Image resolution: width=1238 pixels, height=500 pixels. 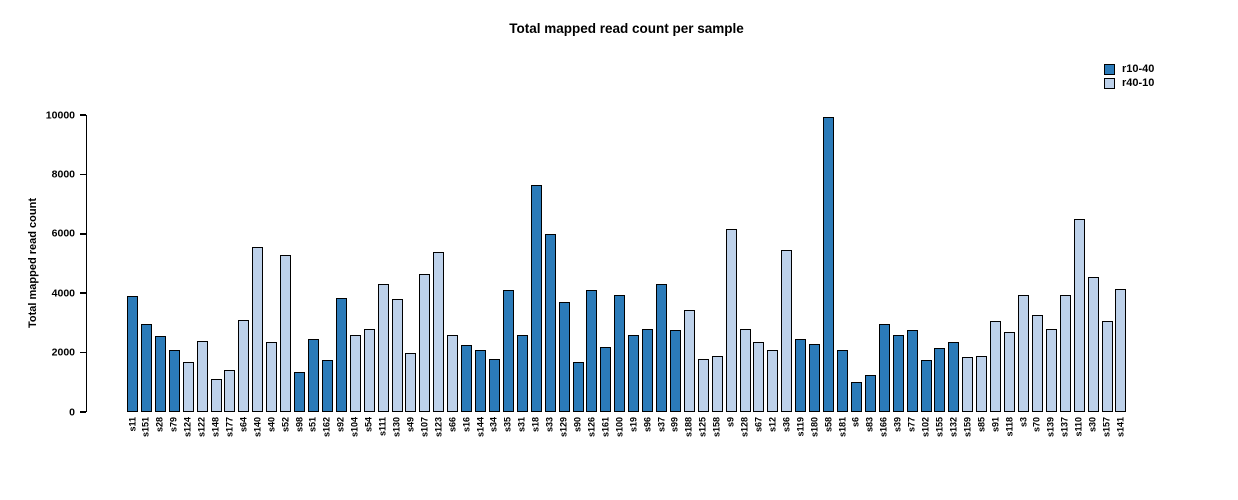 What do you see at coordinates (188, 276) in the screenshot?
I see `bar-slot-s124: s124` at bounding box center [188, 276].